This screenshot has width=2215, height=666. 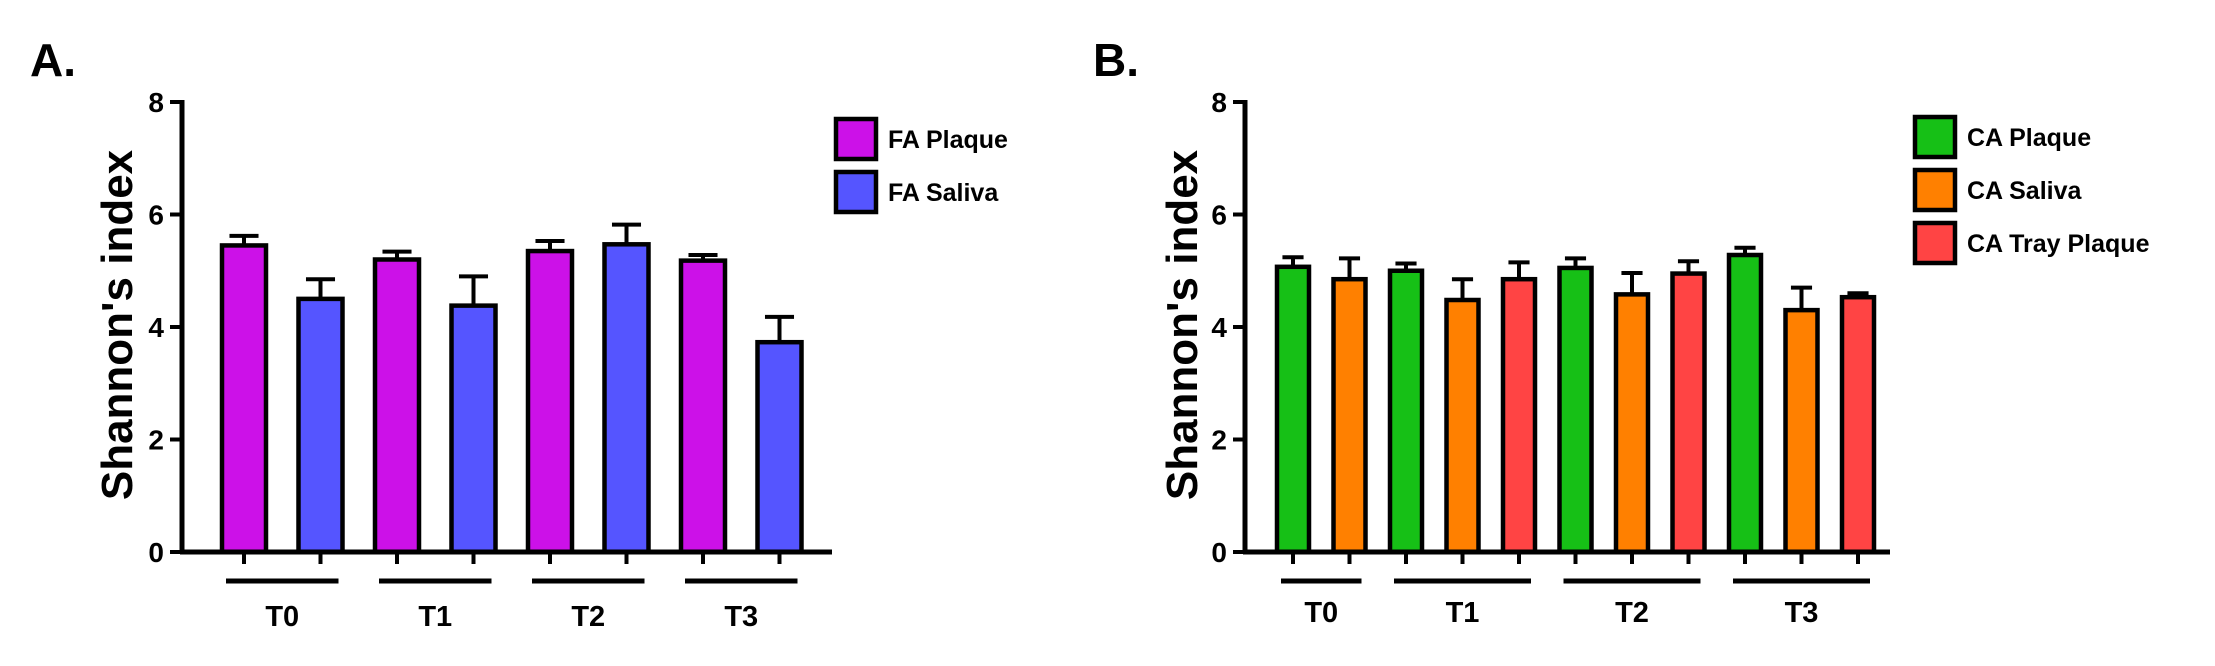 I want to click on legend-label: CA Tray Plaque, so click(x=2058, y=244).